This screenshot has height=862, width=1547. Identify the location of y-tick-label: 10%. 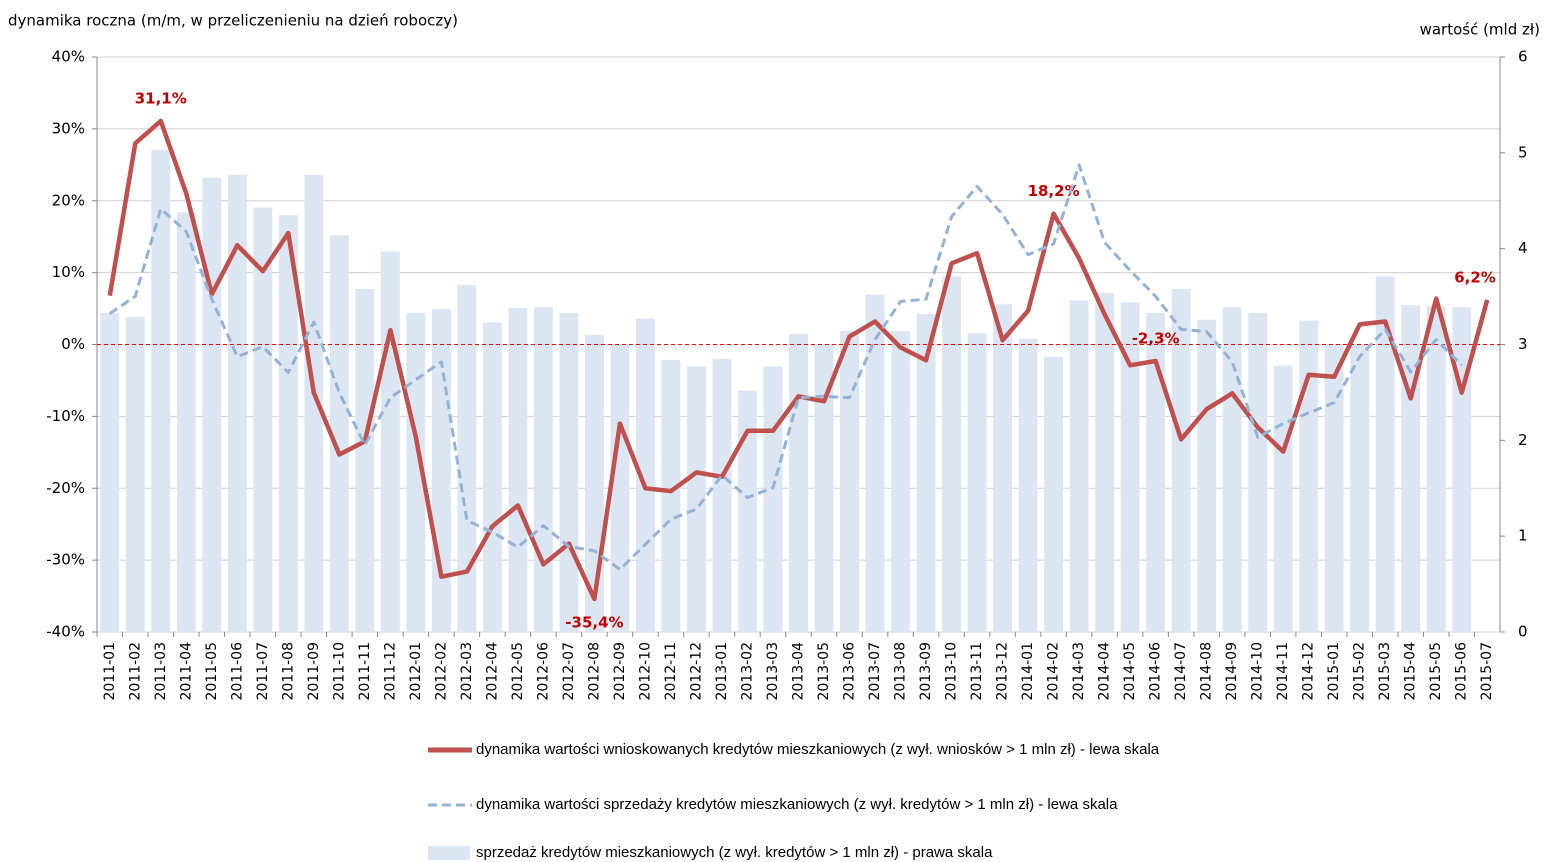
(68, 272).